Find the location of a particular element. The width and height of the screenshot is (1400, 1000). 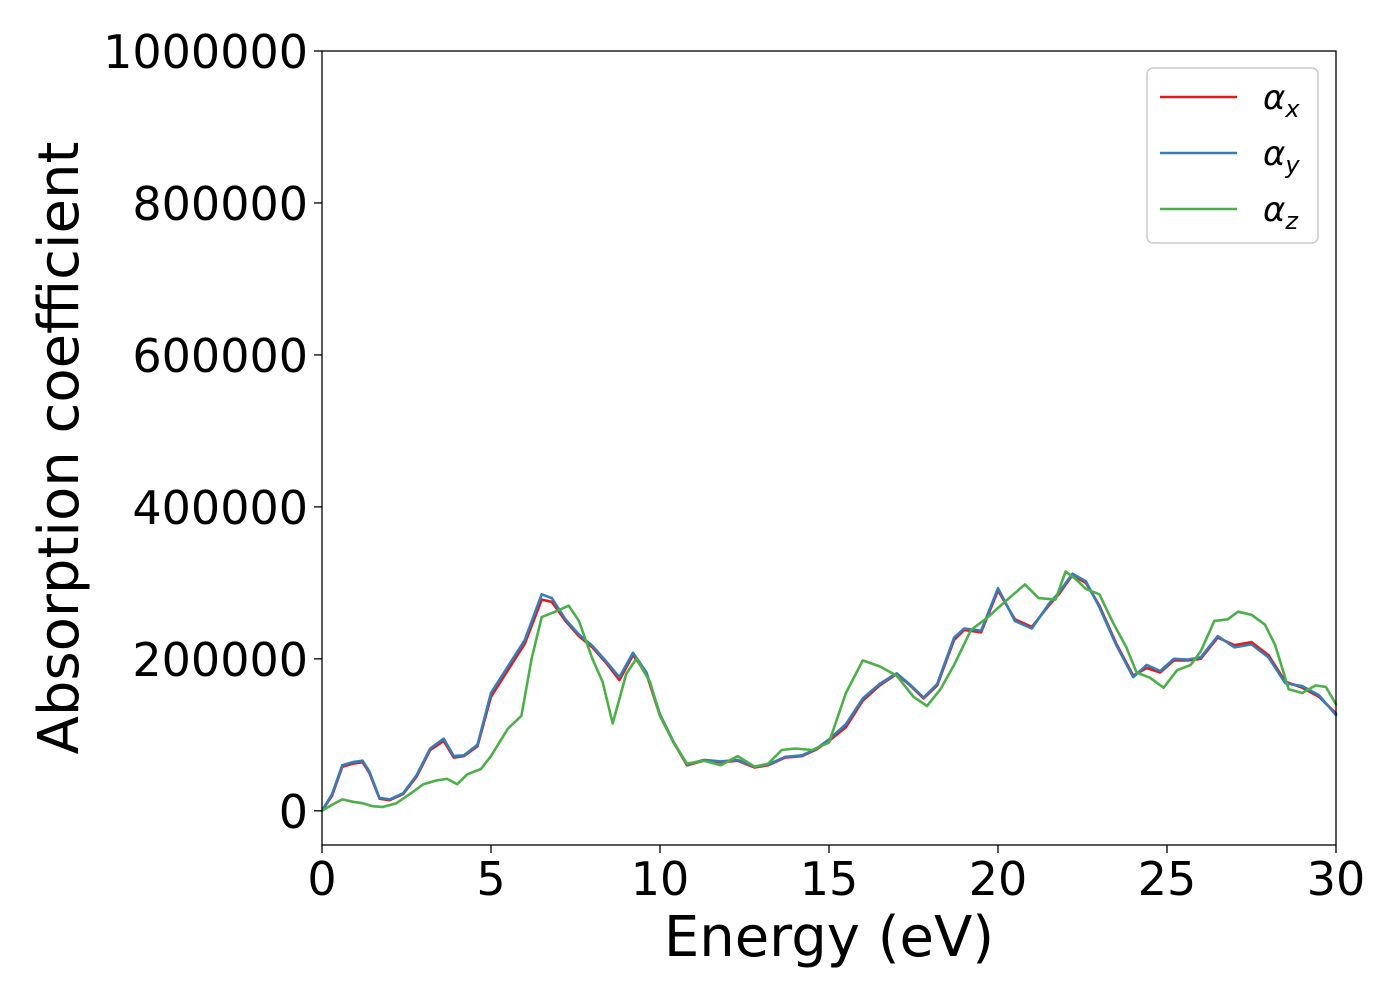

x-tick-label: 25 is located at coordinates (1167, 879).